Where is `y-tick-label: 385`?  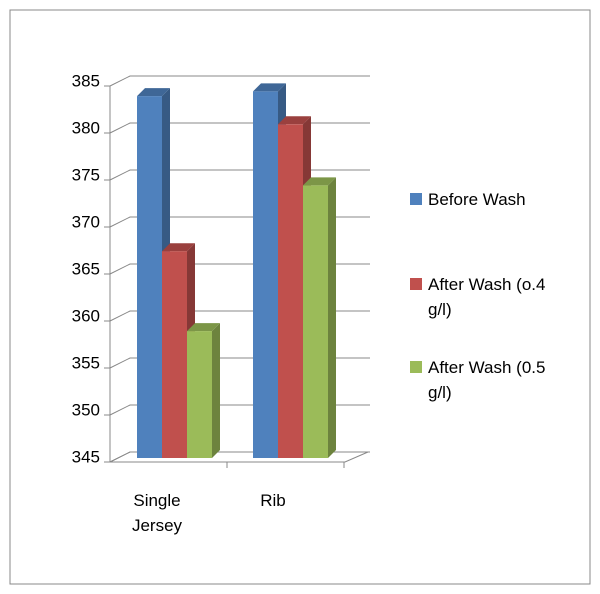
y-tick-label: 385 is located at coordinates (86, 80).